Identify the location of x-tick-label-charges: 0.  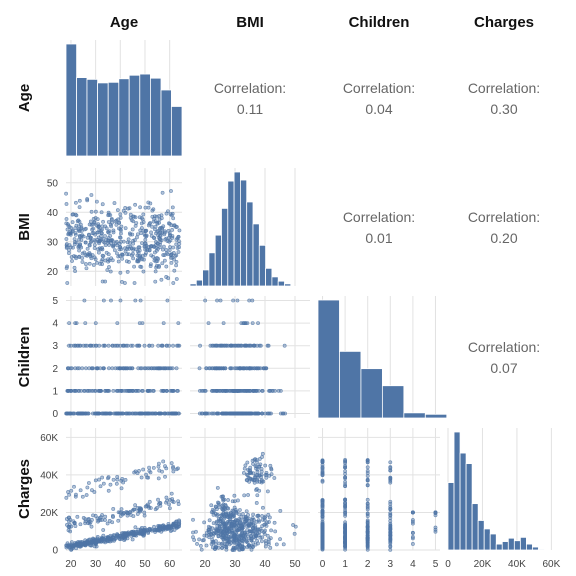
(448, 564).